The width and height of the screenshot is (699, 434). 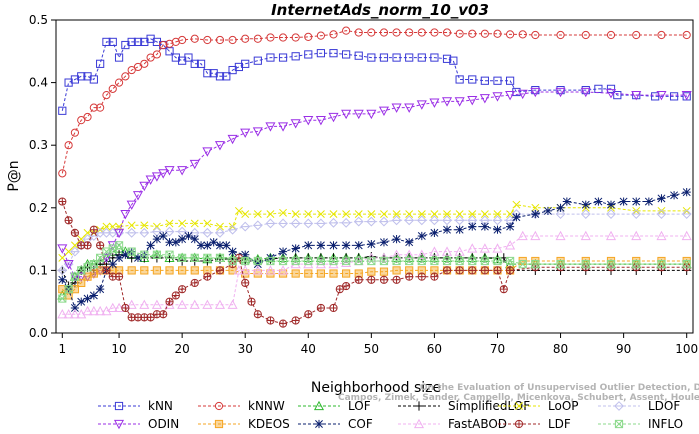 What do you see at coordinates (434, 349) in the screenshot?
I see `x-tick-label: 60` at bounding box center [434, 349].